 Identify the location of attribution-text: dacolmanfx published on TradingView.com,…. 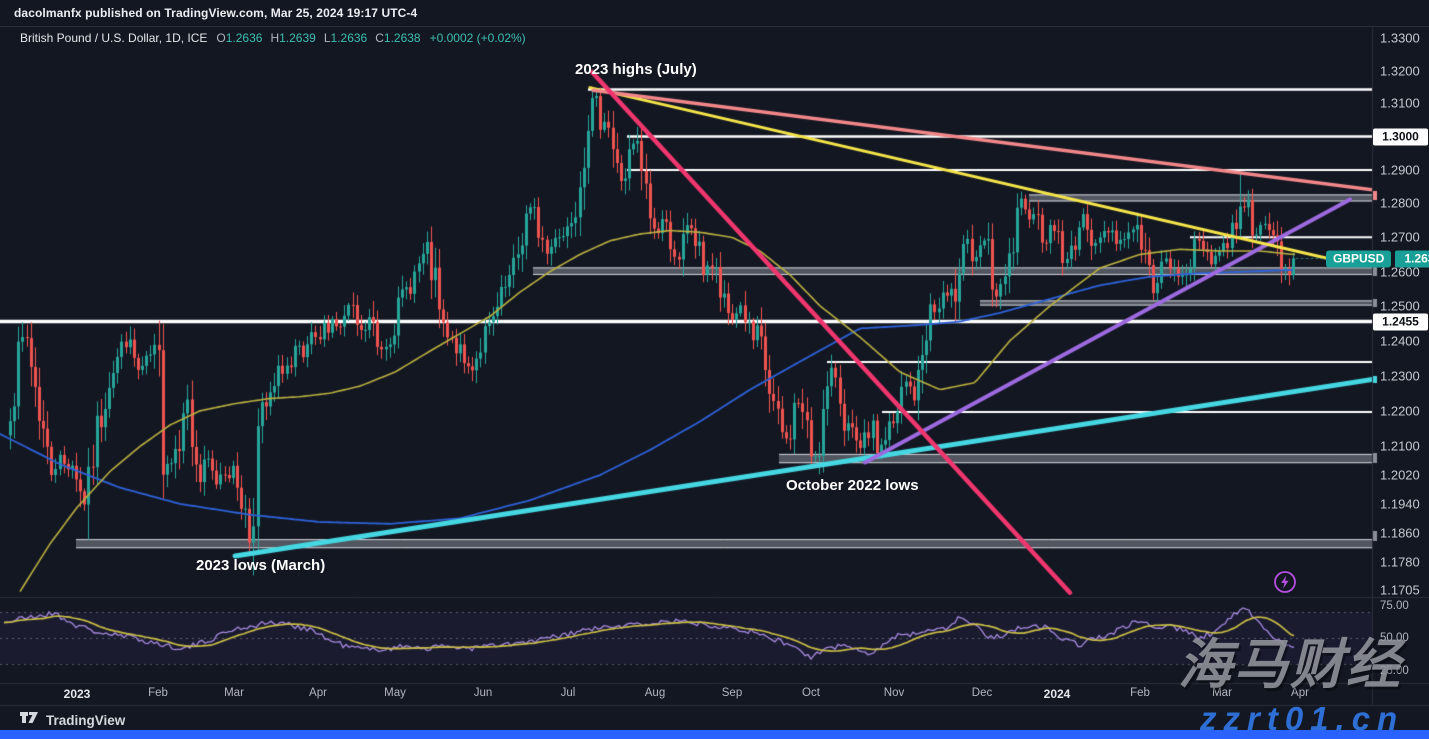
(216, 13).